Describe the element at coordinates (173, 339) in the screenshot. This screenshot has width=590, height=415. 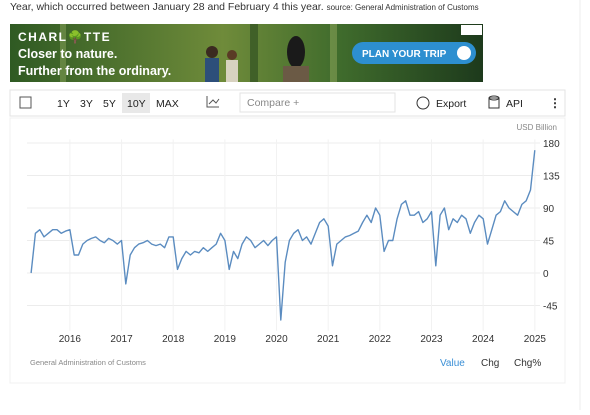
I see `x-tick-label: 2018` at that location.